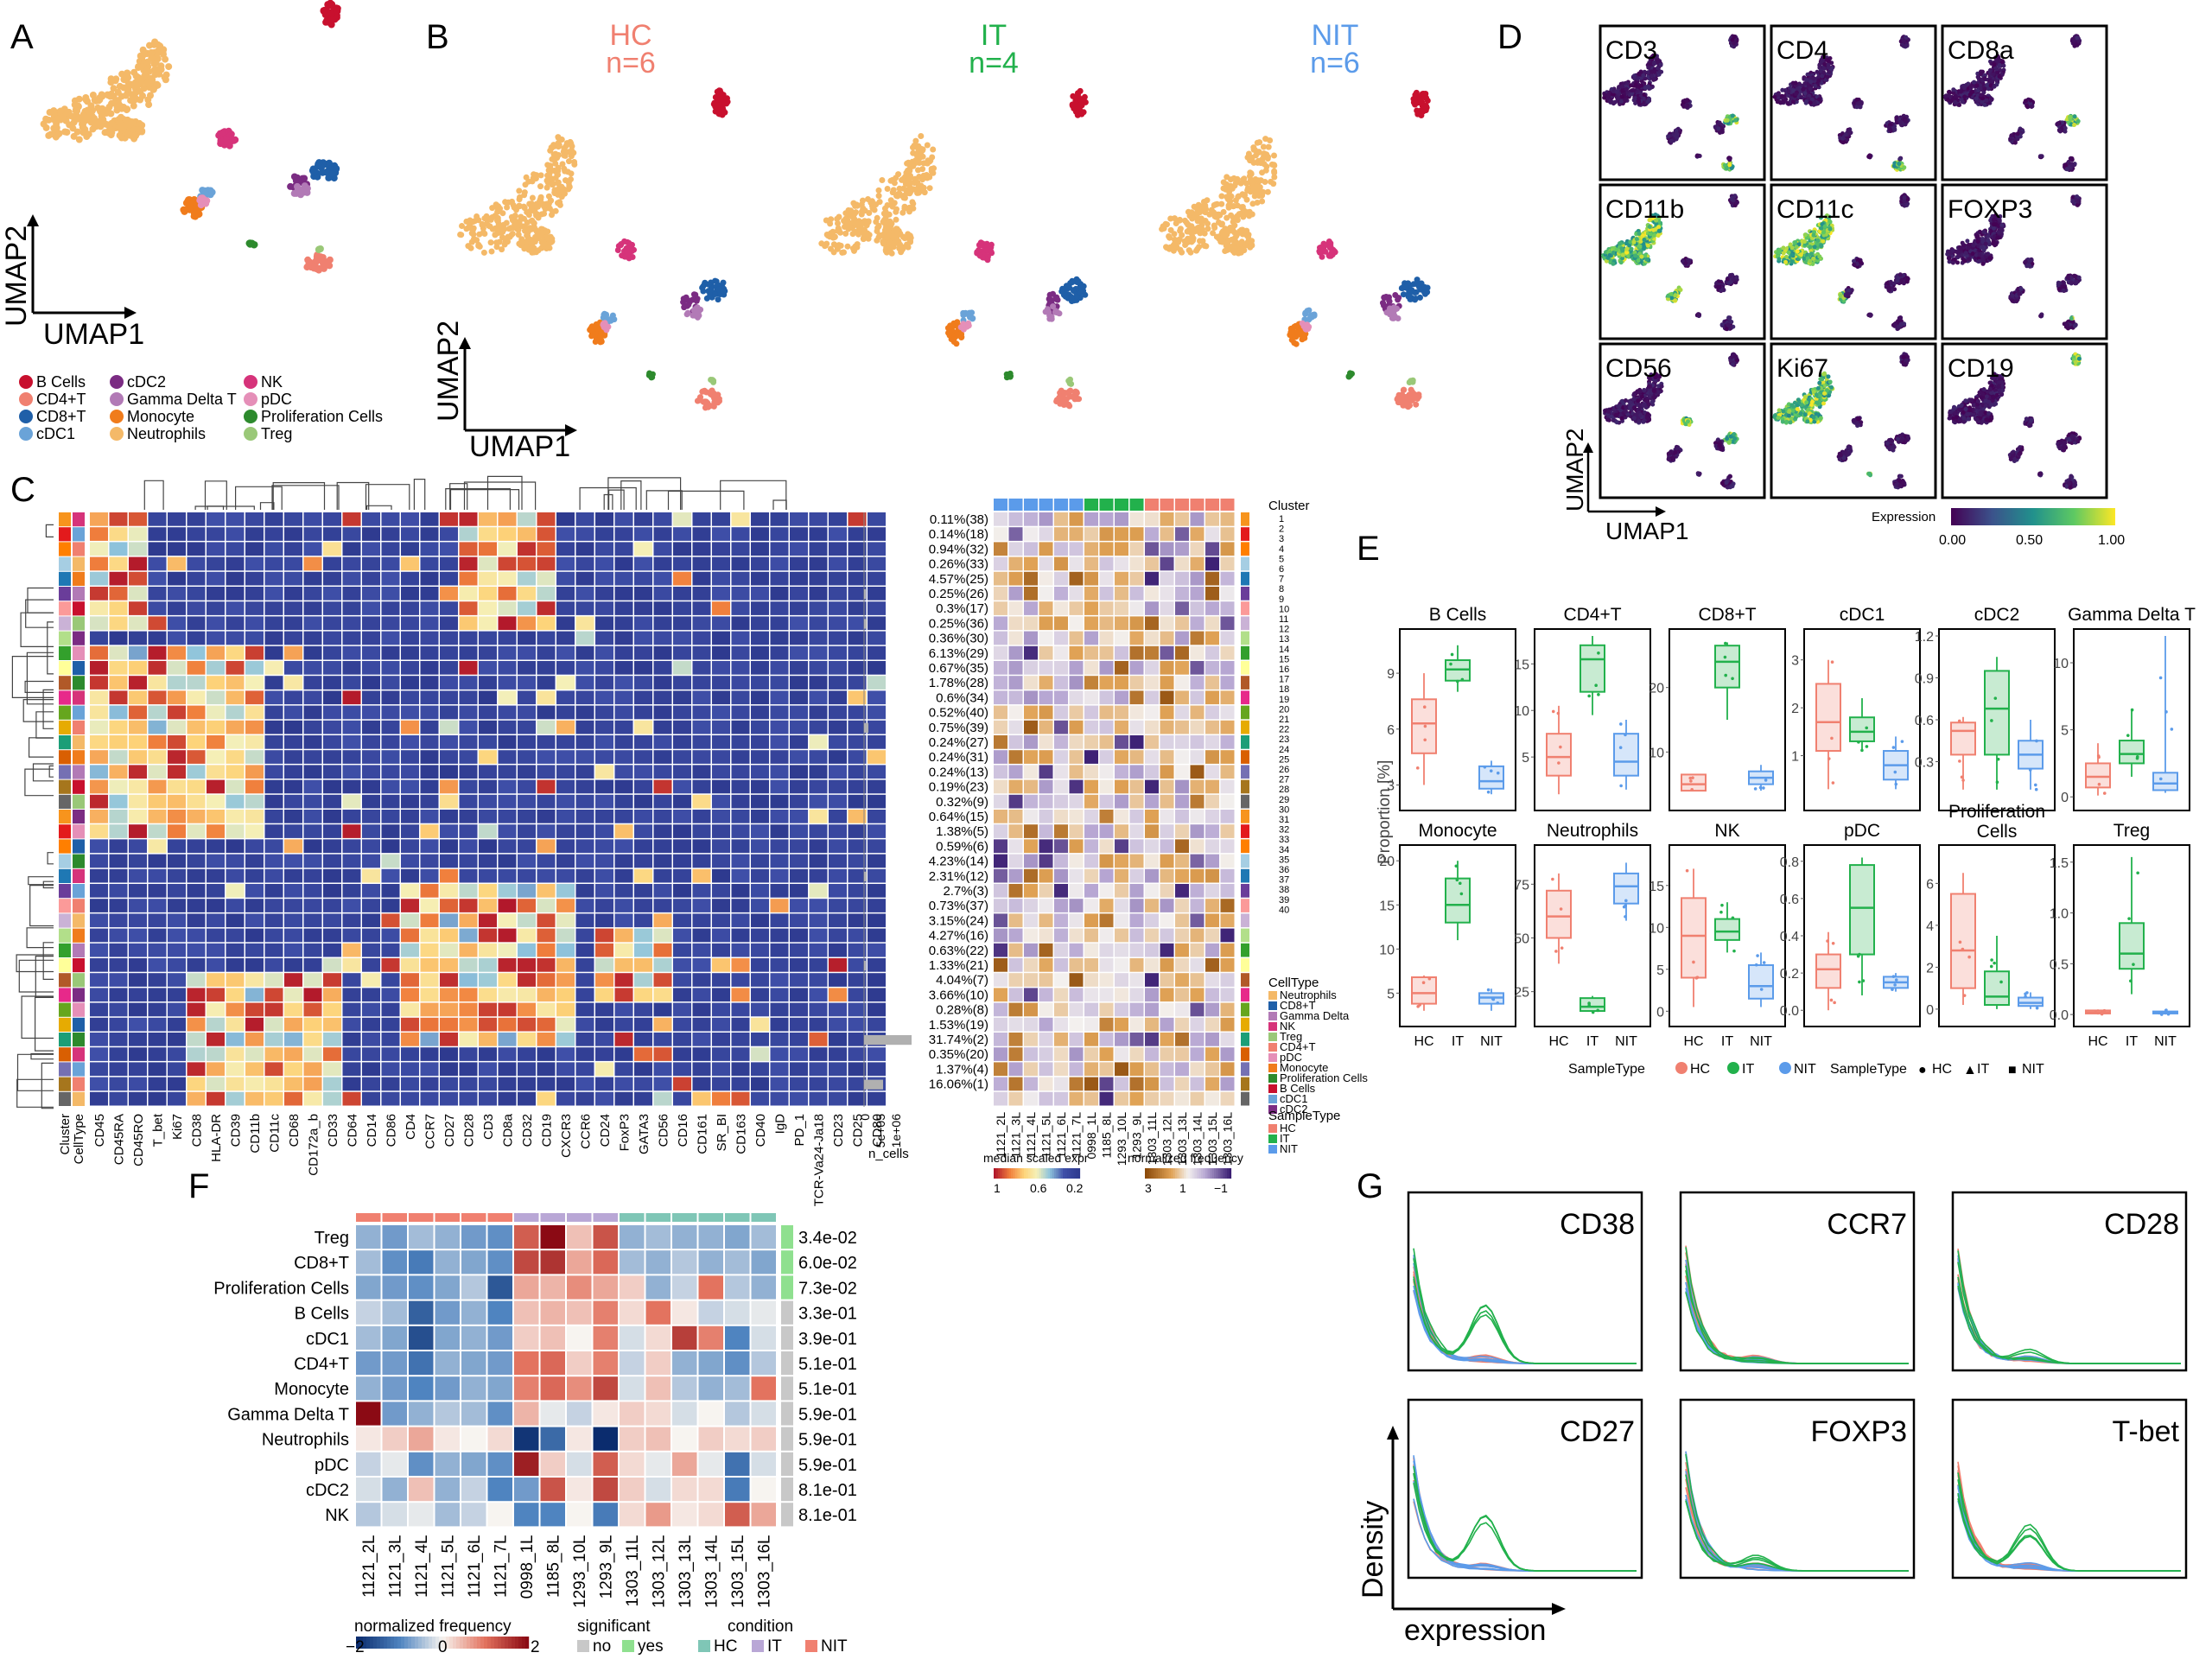  What do you see at coordinates (1644, 209) in the screenshot?
I see `marker-title-d: CD11b` at bounding box center [1644, 209].